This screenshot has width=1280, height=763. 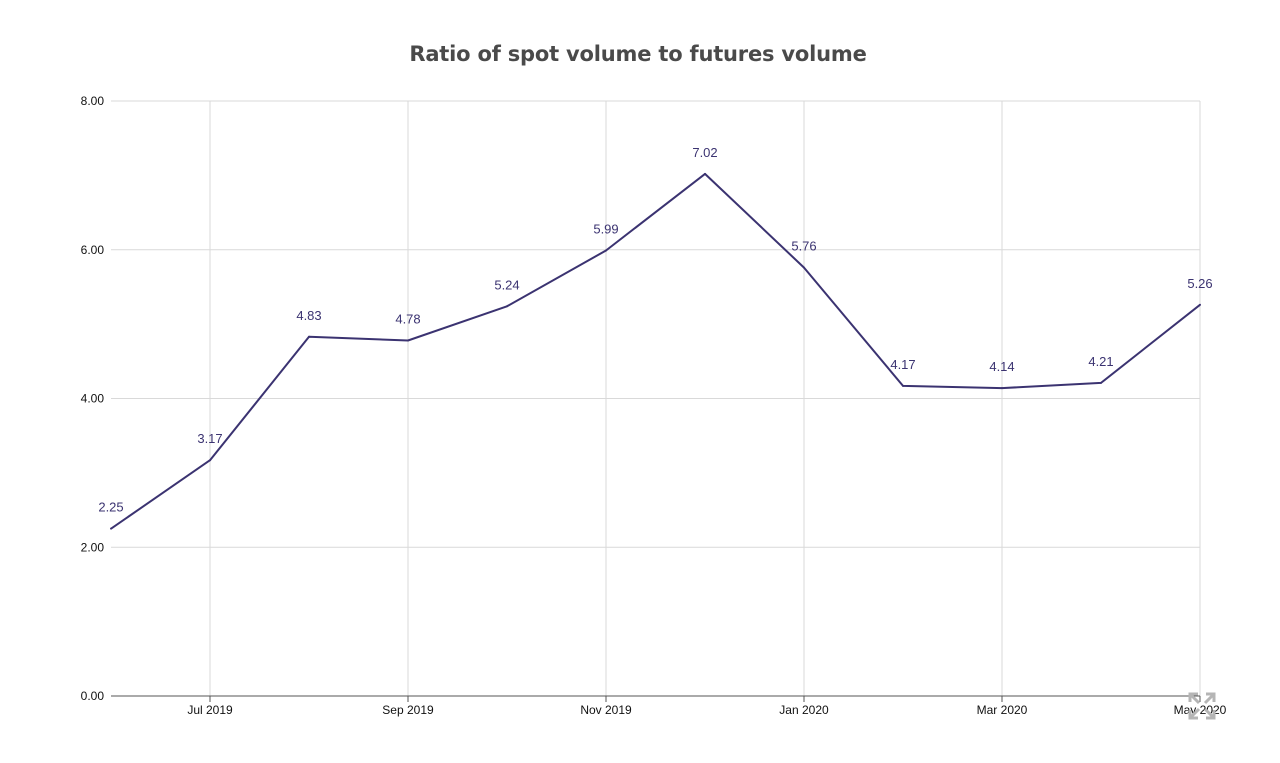 What do you see at coordinates (1100, 361) in the screenshot?
I see `data-label: 4.21` at bounding box center [1100, 361].